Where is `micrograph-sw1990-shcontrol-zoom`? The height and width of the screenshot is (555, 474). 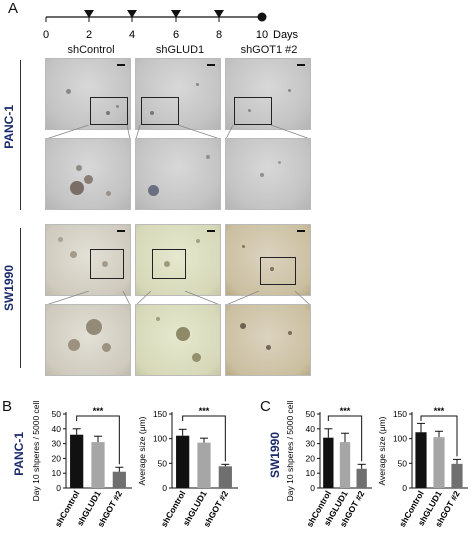 micrograph-sw1990-shcontrol-zoom is located at coordinates (88, 340).